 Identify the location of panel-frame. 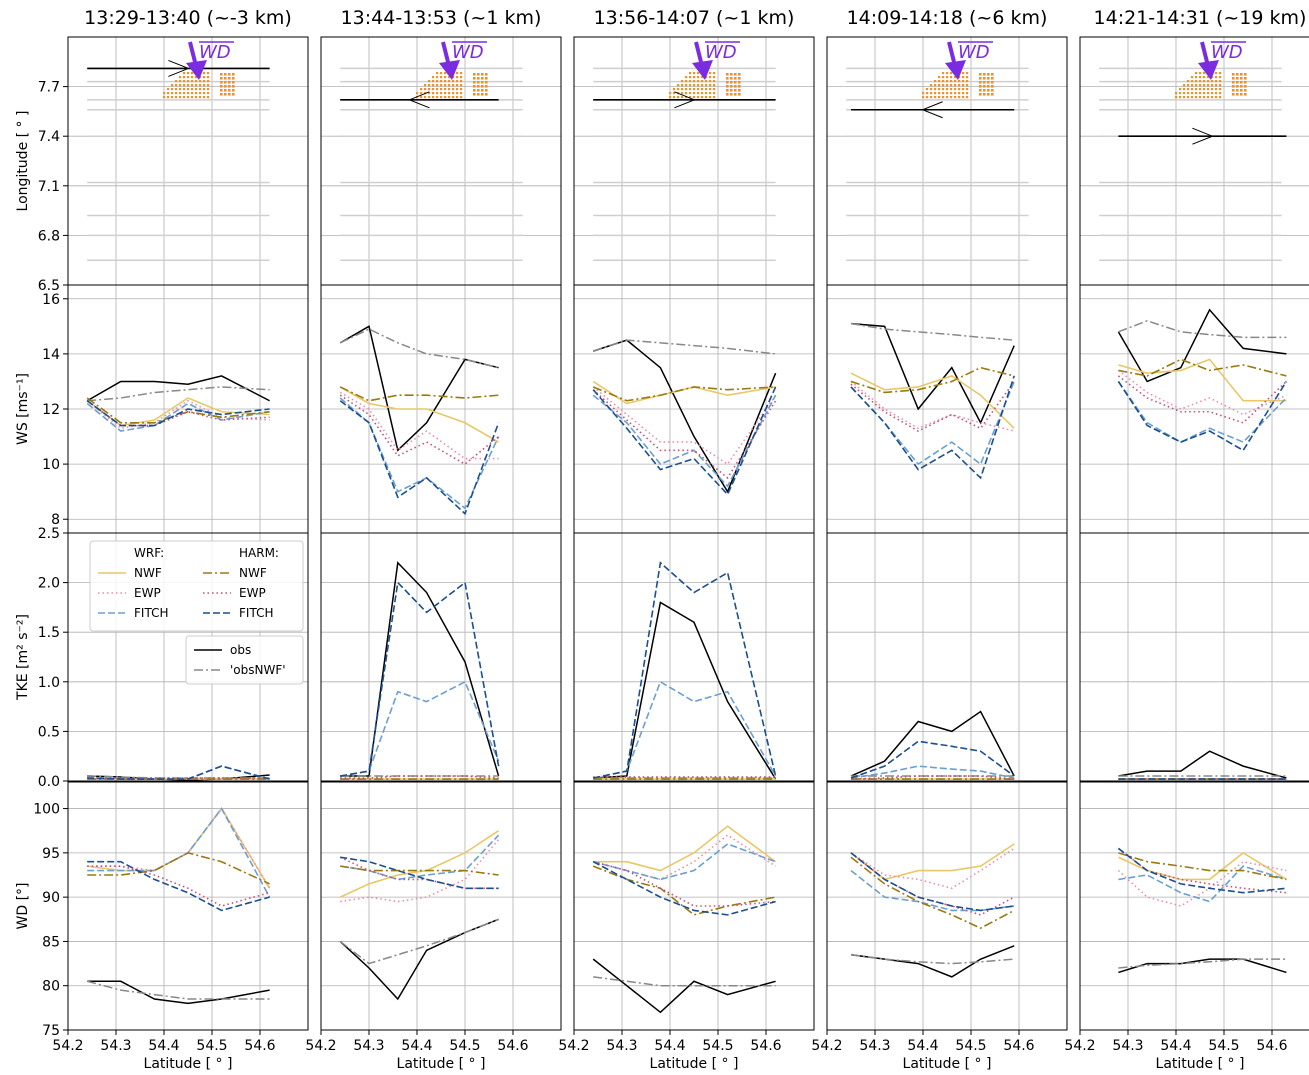
(947, 906).